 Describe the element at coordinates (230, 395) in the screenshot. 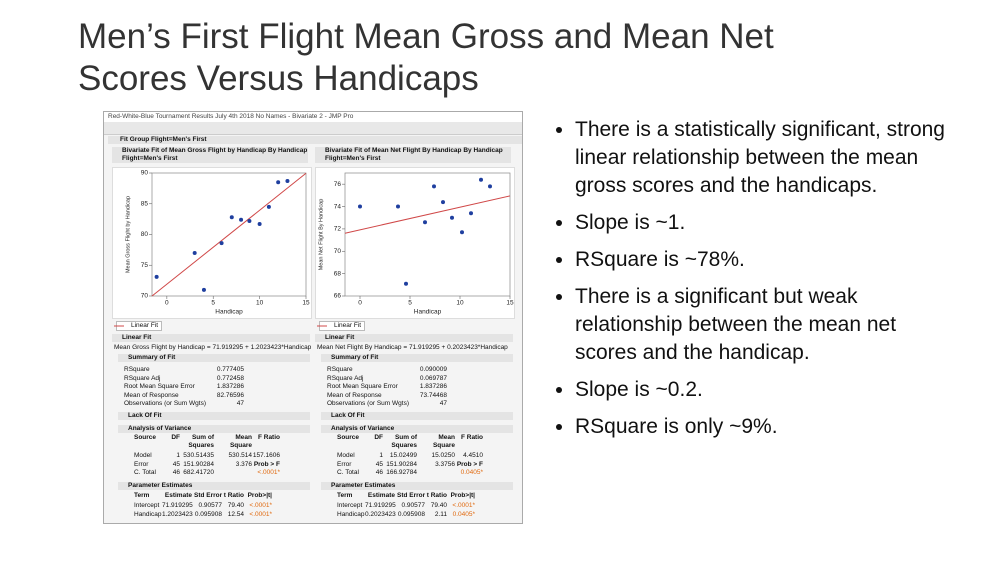

I see `summary-value: 82.76596` at that location.